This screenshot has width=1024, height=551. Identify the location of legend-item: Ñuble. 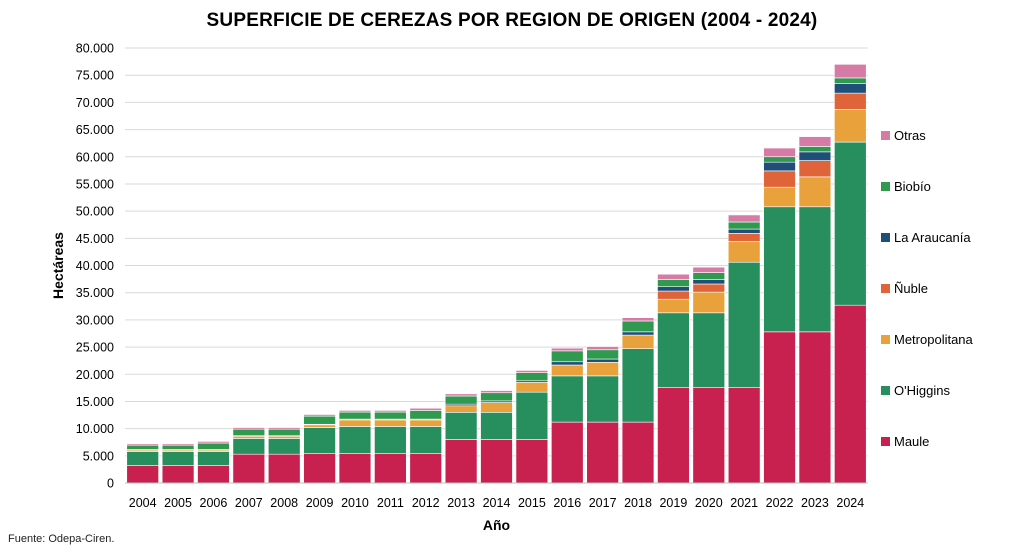
(904, 288).